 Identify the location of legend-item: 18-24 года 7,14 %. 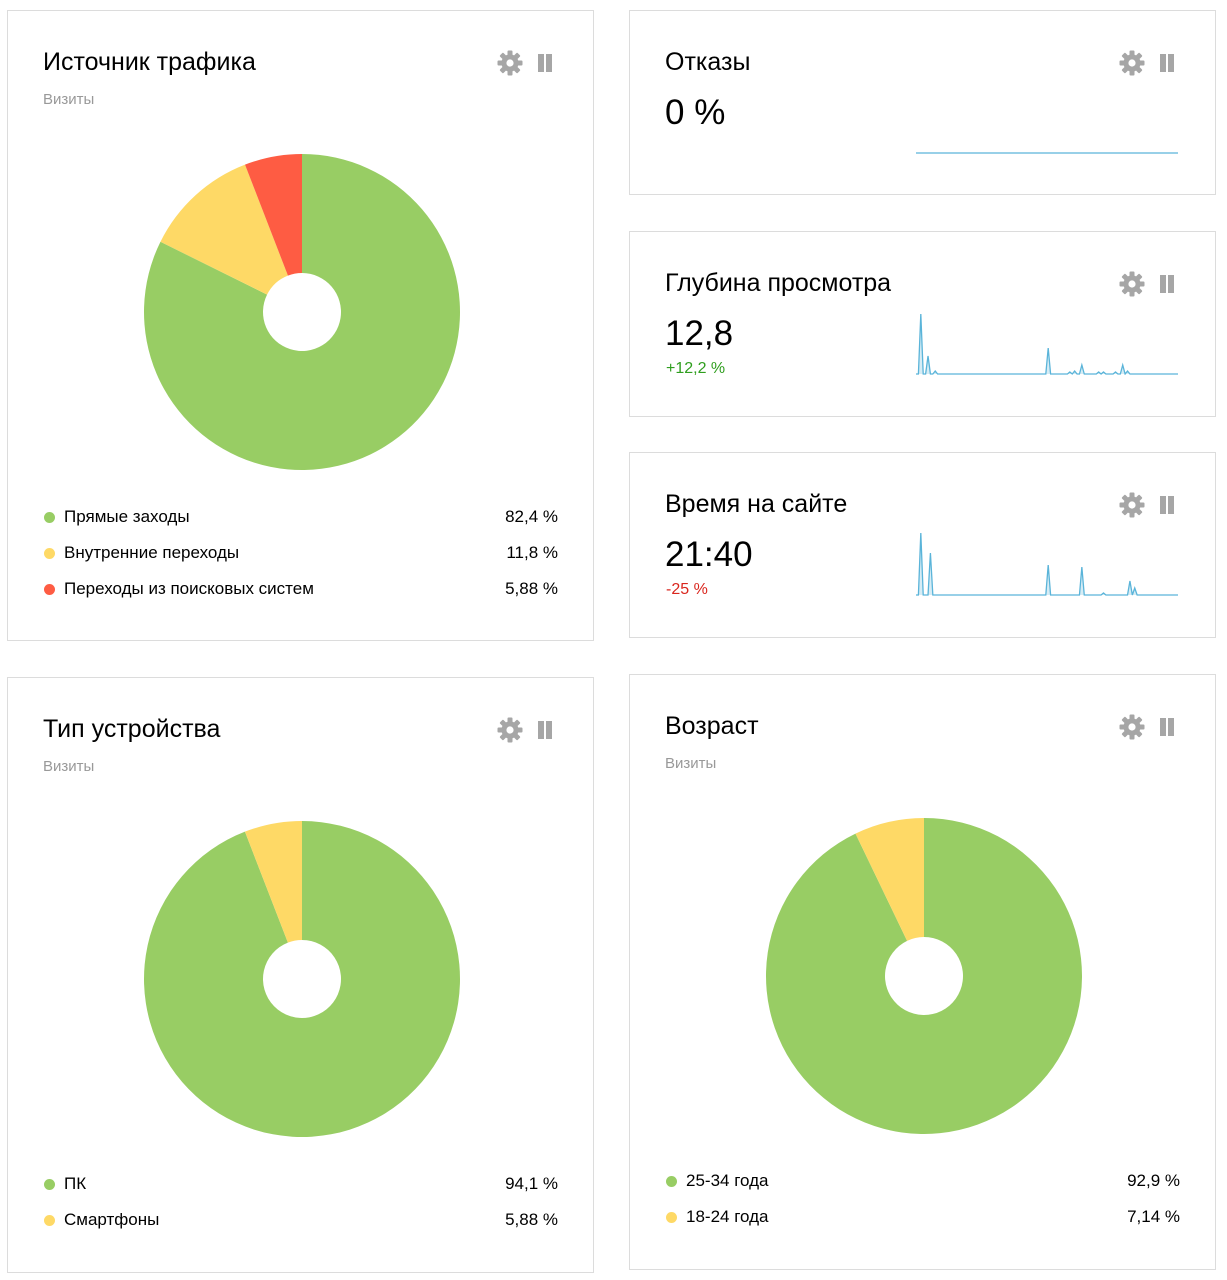
(922, 1217).